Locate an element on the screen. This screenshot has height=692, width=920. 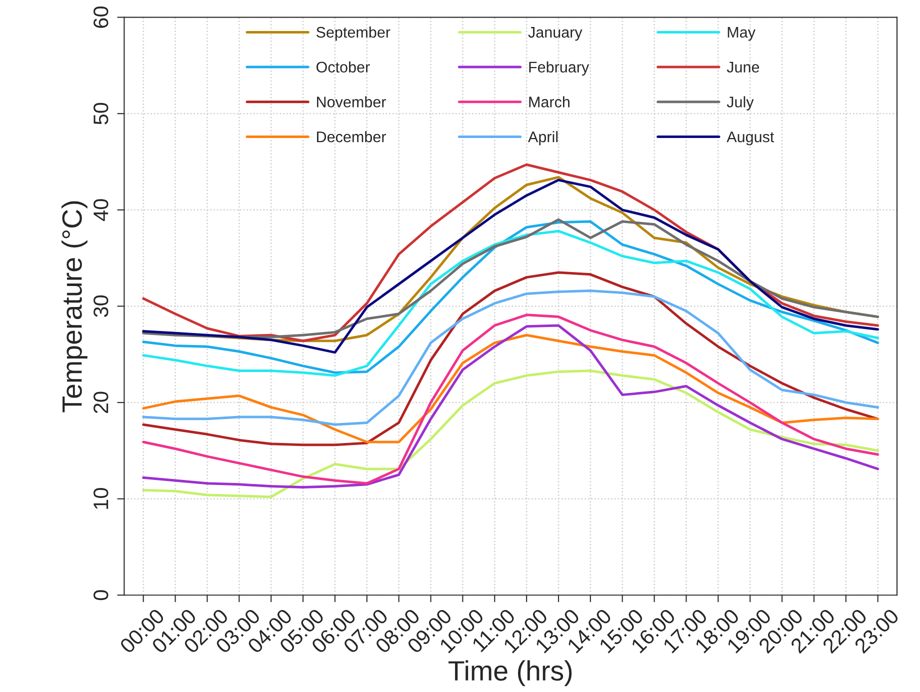
x-axis-title: Time (hrs) is located at coordinates (510, 673).